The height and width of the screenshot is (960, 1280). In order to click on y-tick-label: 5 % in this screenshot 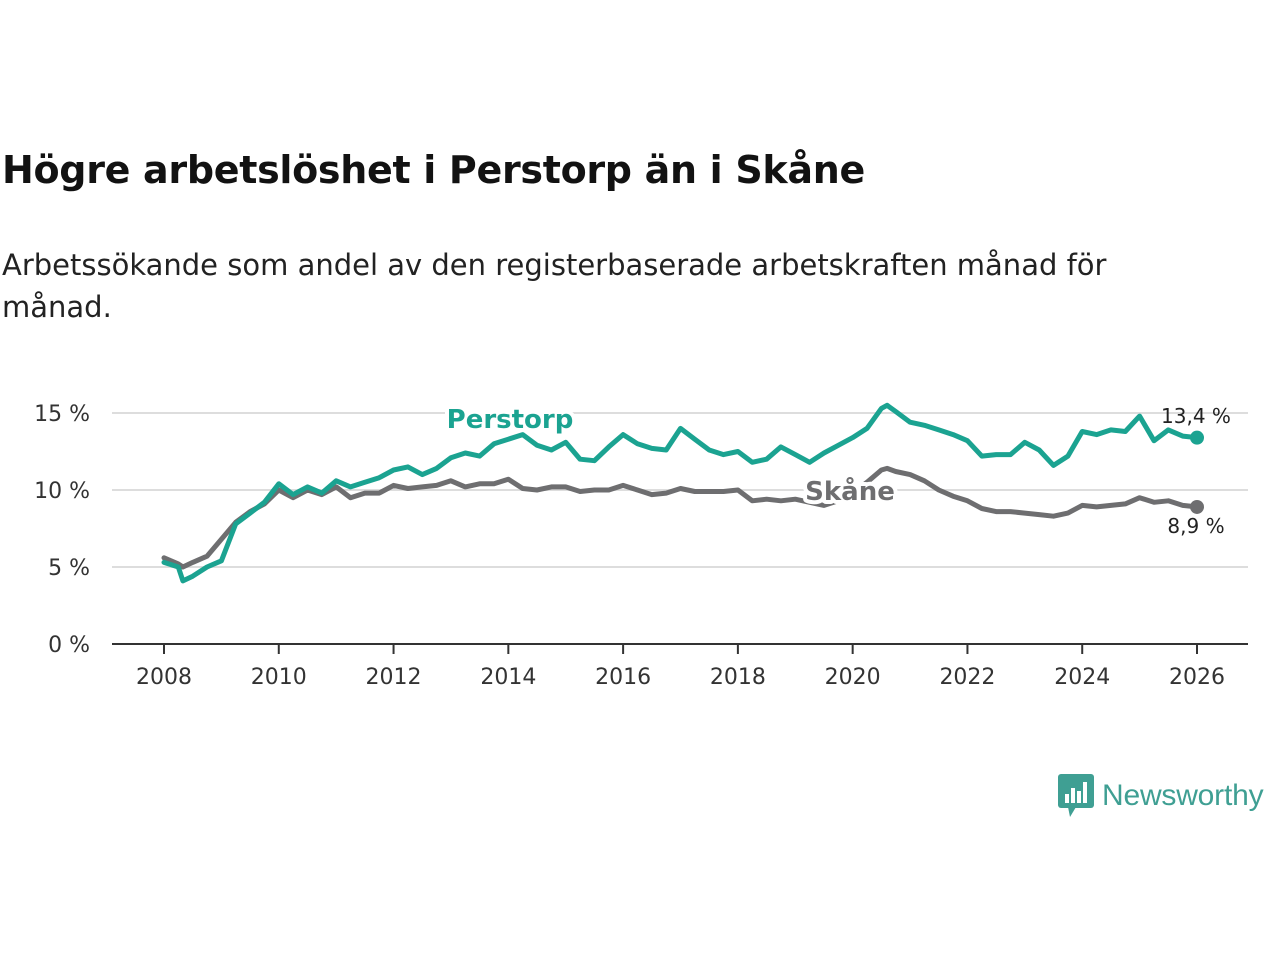, I will do `click(69, 568)`.